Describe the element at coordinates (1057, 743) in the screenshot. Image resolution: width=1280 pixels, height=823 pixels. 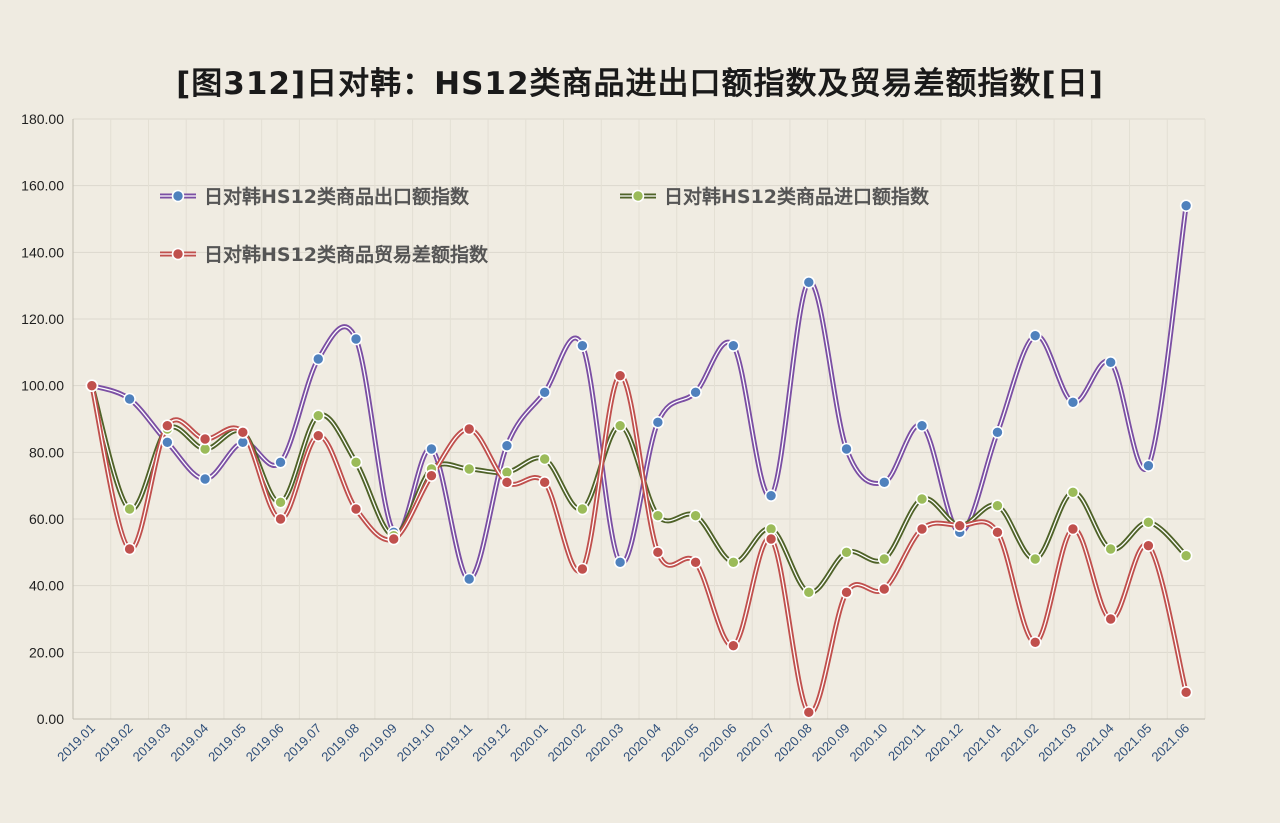
I see `x-tick-label: 2021.03` at that location.